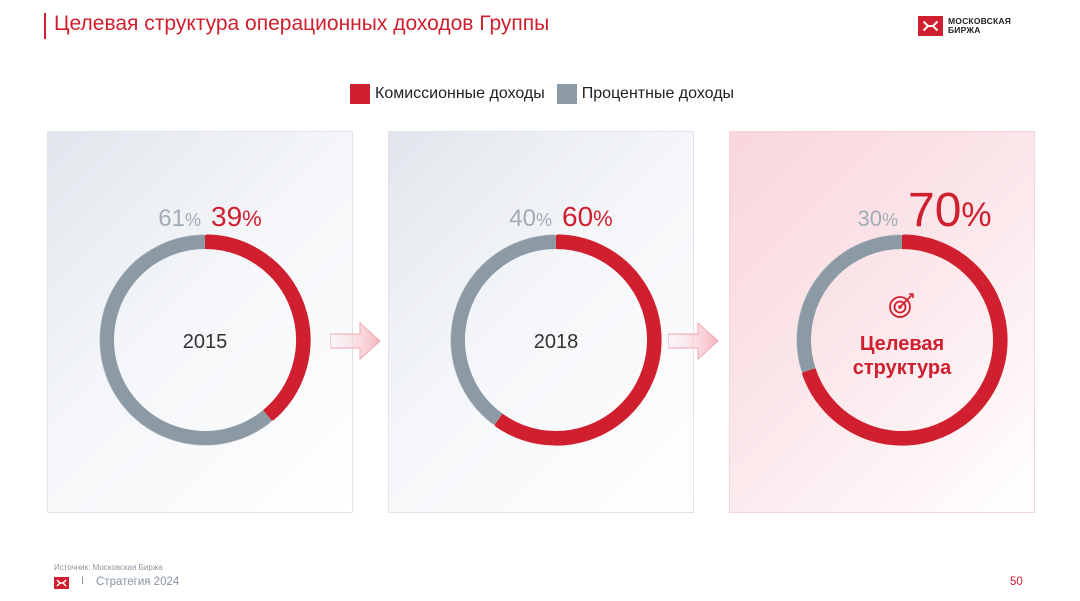 The height and width of the screenshot is (601, 1080). What do you see at coordinates (950, 210) in the screenshot?
I see `label-commission: 70%` at bounding box center [950, 210].